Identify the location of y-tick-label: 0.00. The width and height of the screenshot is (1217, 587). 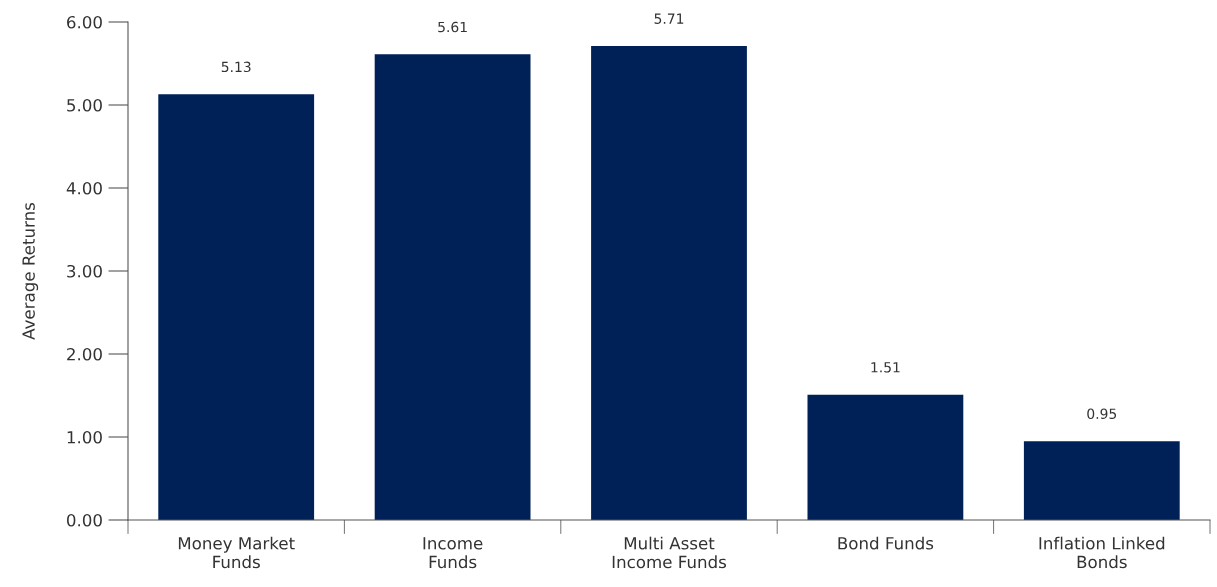
(84, 520).